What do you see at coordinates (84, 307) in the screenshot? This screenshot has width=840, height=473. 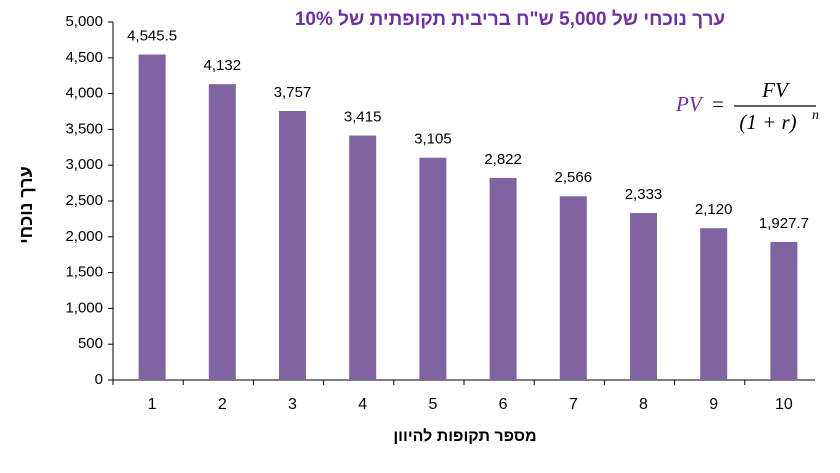 I see `y-tick-label: 1,000` at bounding box center [84, 307].